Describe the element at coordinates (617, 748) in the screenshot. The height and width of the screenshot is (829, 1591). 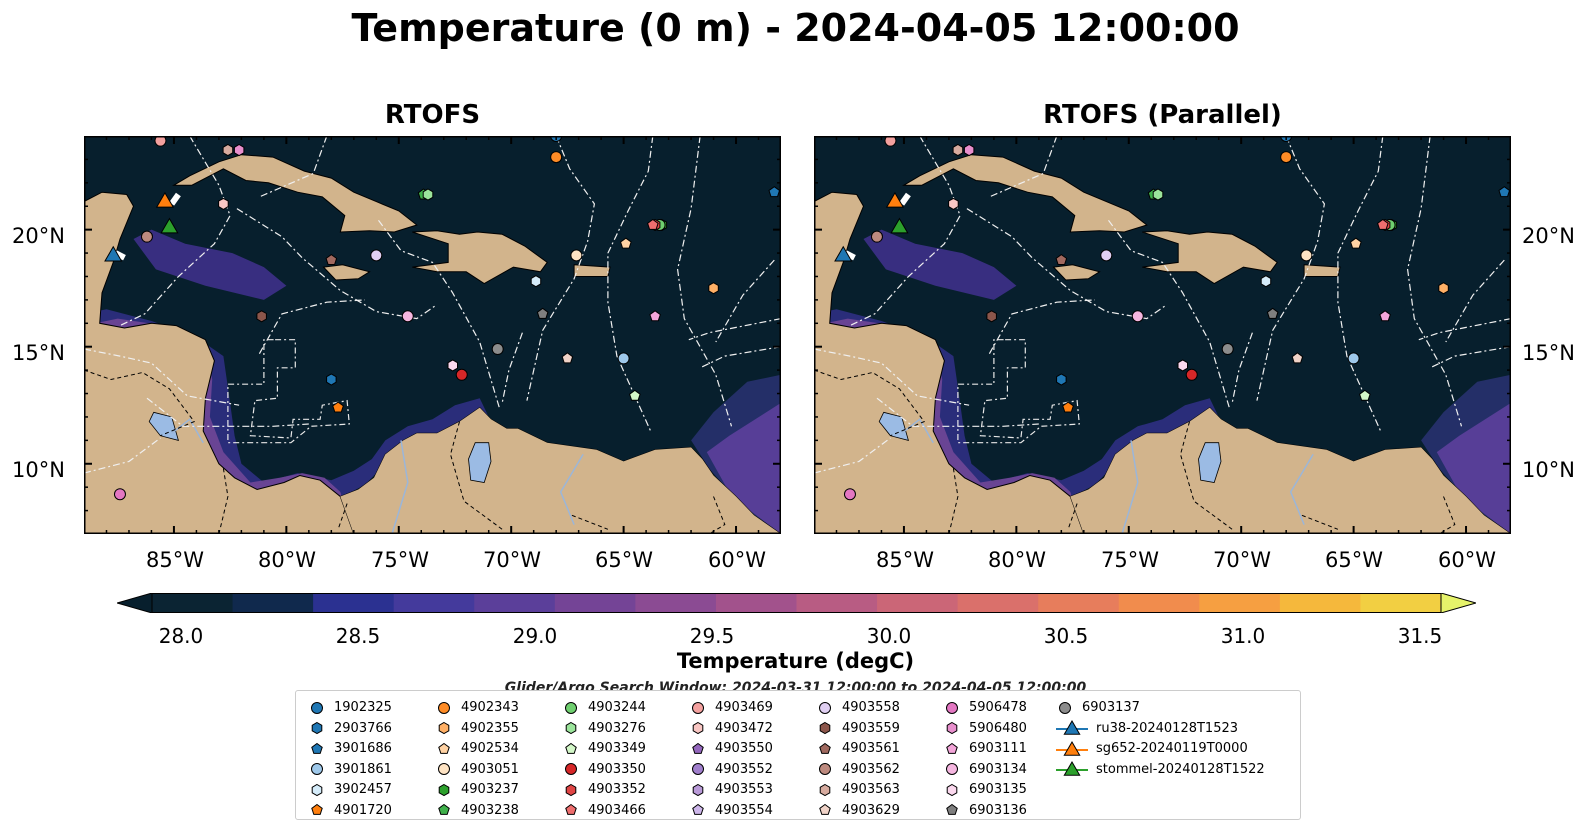
I see `legend-label: 4903349` at that location.